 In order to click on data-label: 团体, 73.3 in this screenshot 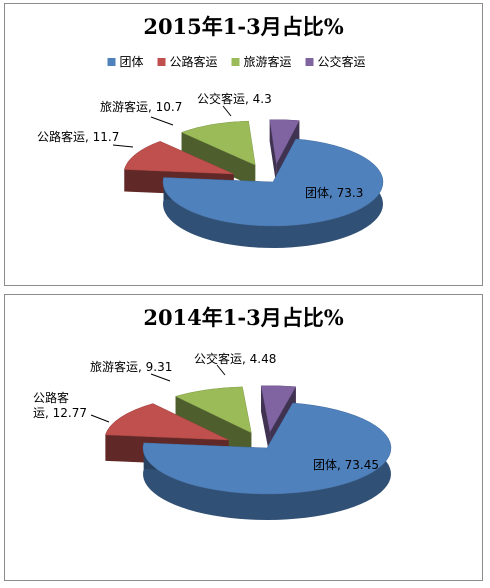, I will do `click(334, 193)`.